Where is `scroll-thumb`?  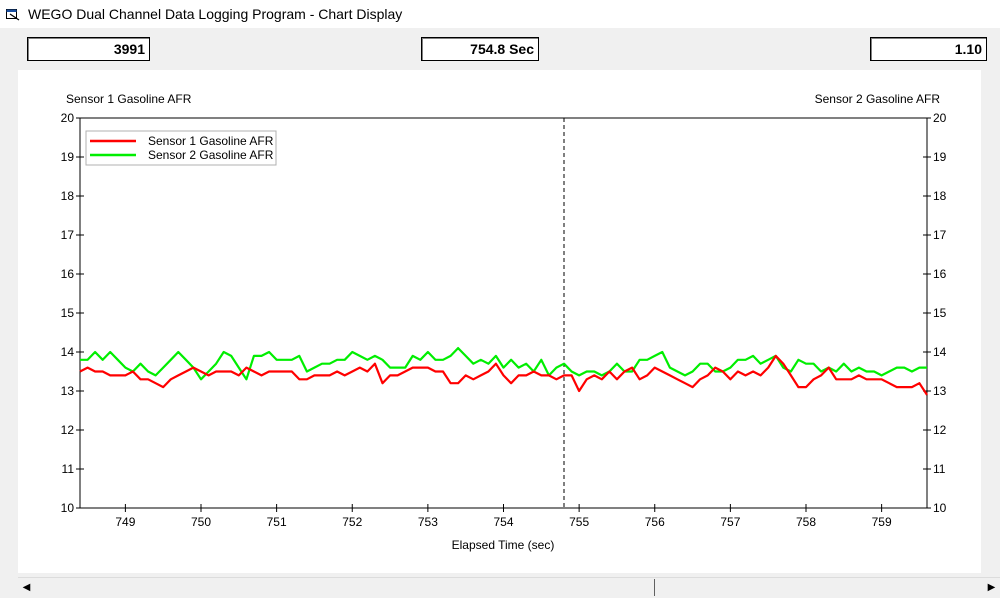 scroll-thumb is located at coordinates (654, 587).